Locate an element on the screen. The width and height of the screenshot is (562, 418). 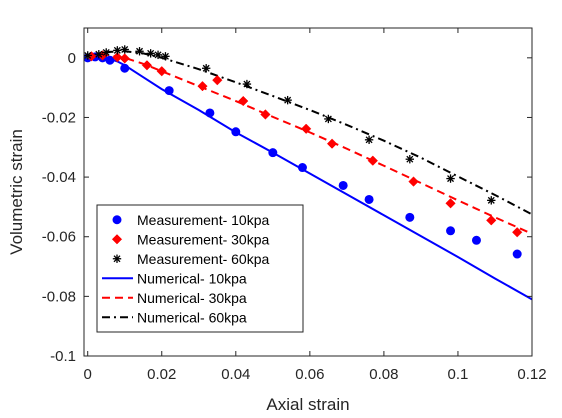
legend-marker-2-stroke-d2 is located at coordinates (117, 259).